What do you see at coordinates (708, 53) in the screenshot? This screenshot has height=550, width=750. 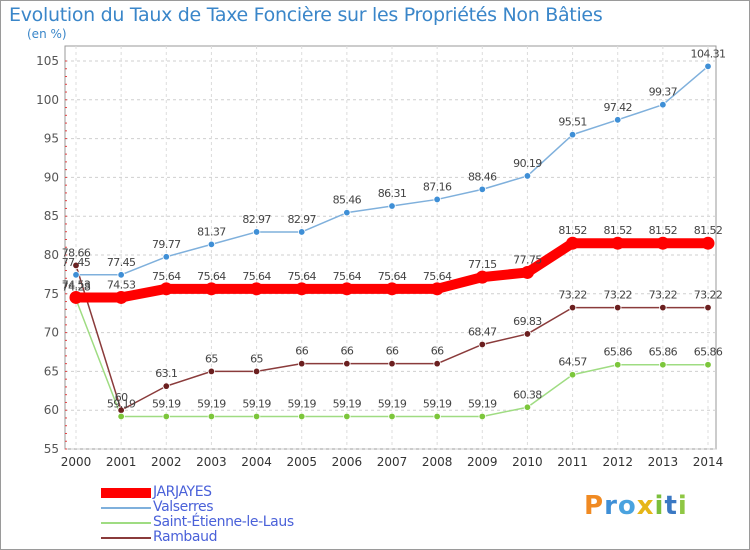 I see `data-label: 104.31` at bounding box center [708, 53].